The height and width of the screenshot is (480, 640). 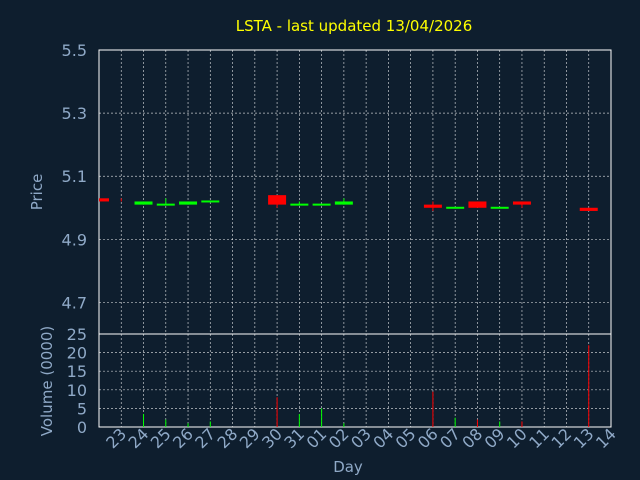 I want to click on price-y-tick-label: 5.5, so click(x=74, y=50).